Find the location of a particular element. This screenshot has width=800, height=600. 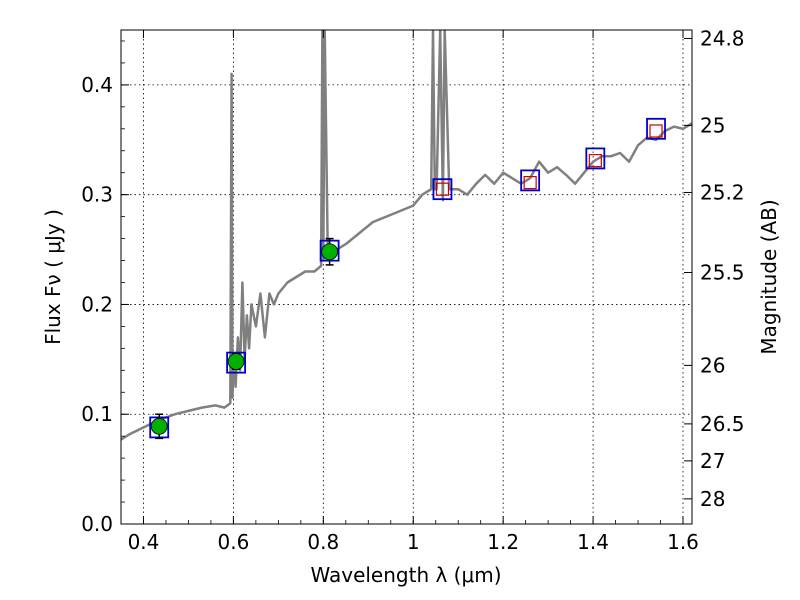

magnitude-axis-label: Magnitude (AB) is located at coordinates (769, 276).